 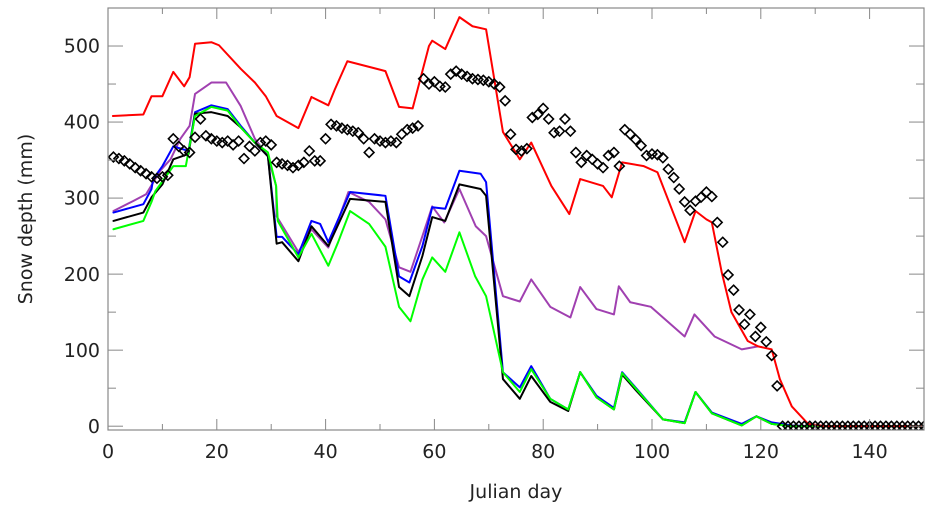 I want to click on x-tick-label: 60, so click(x=434, y=452).